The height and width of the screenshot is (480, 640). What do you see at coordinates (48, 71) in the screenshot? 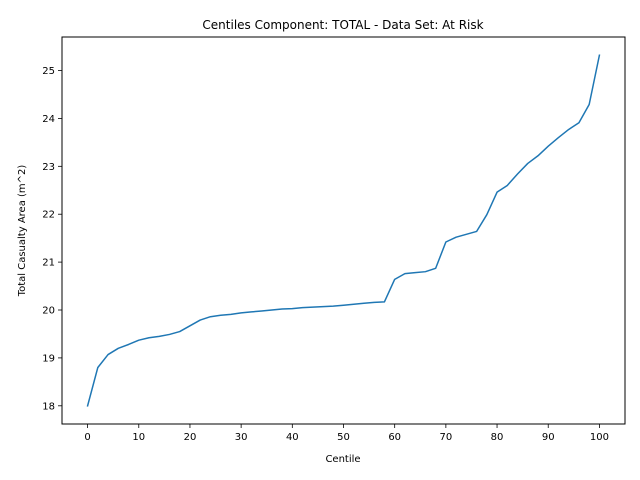
I see `y-tick-label: 25` at bounding box center [48, 71].